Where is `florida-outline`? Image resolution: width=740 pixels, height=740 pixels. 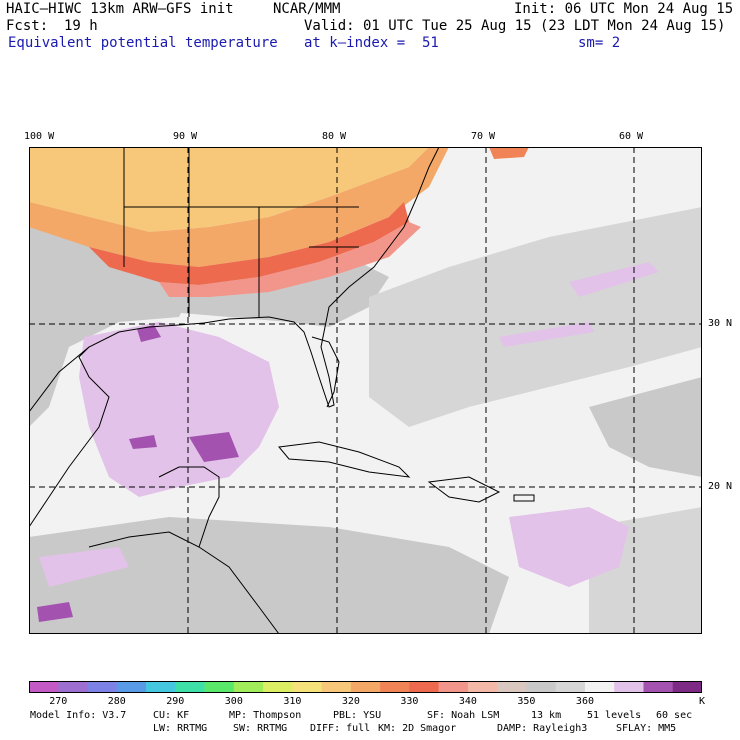
florida-outline is located at coordinates (325, 372).